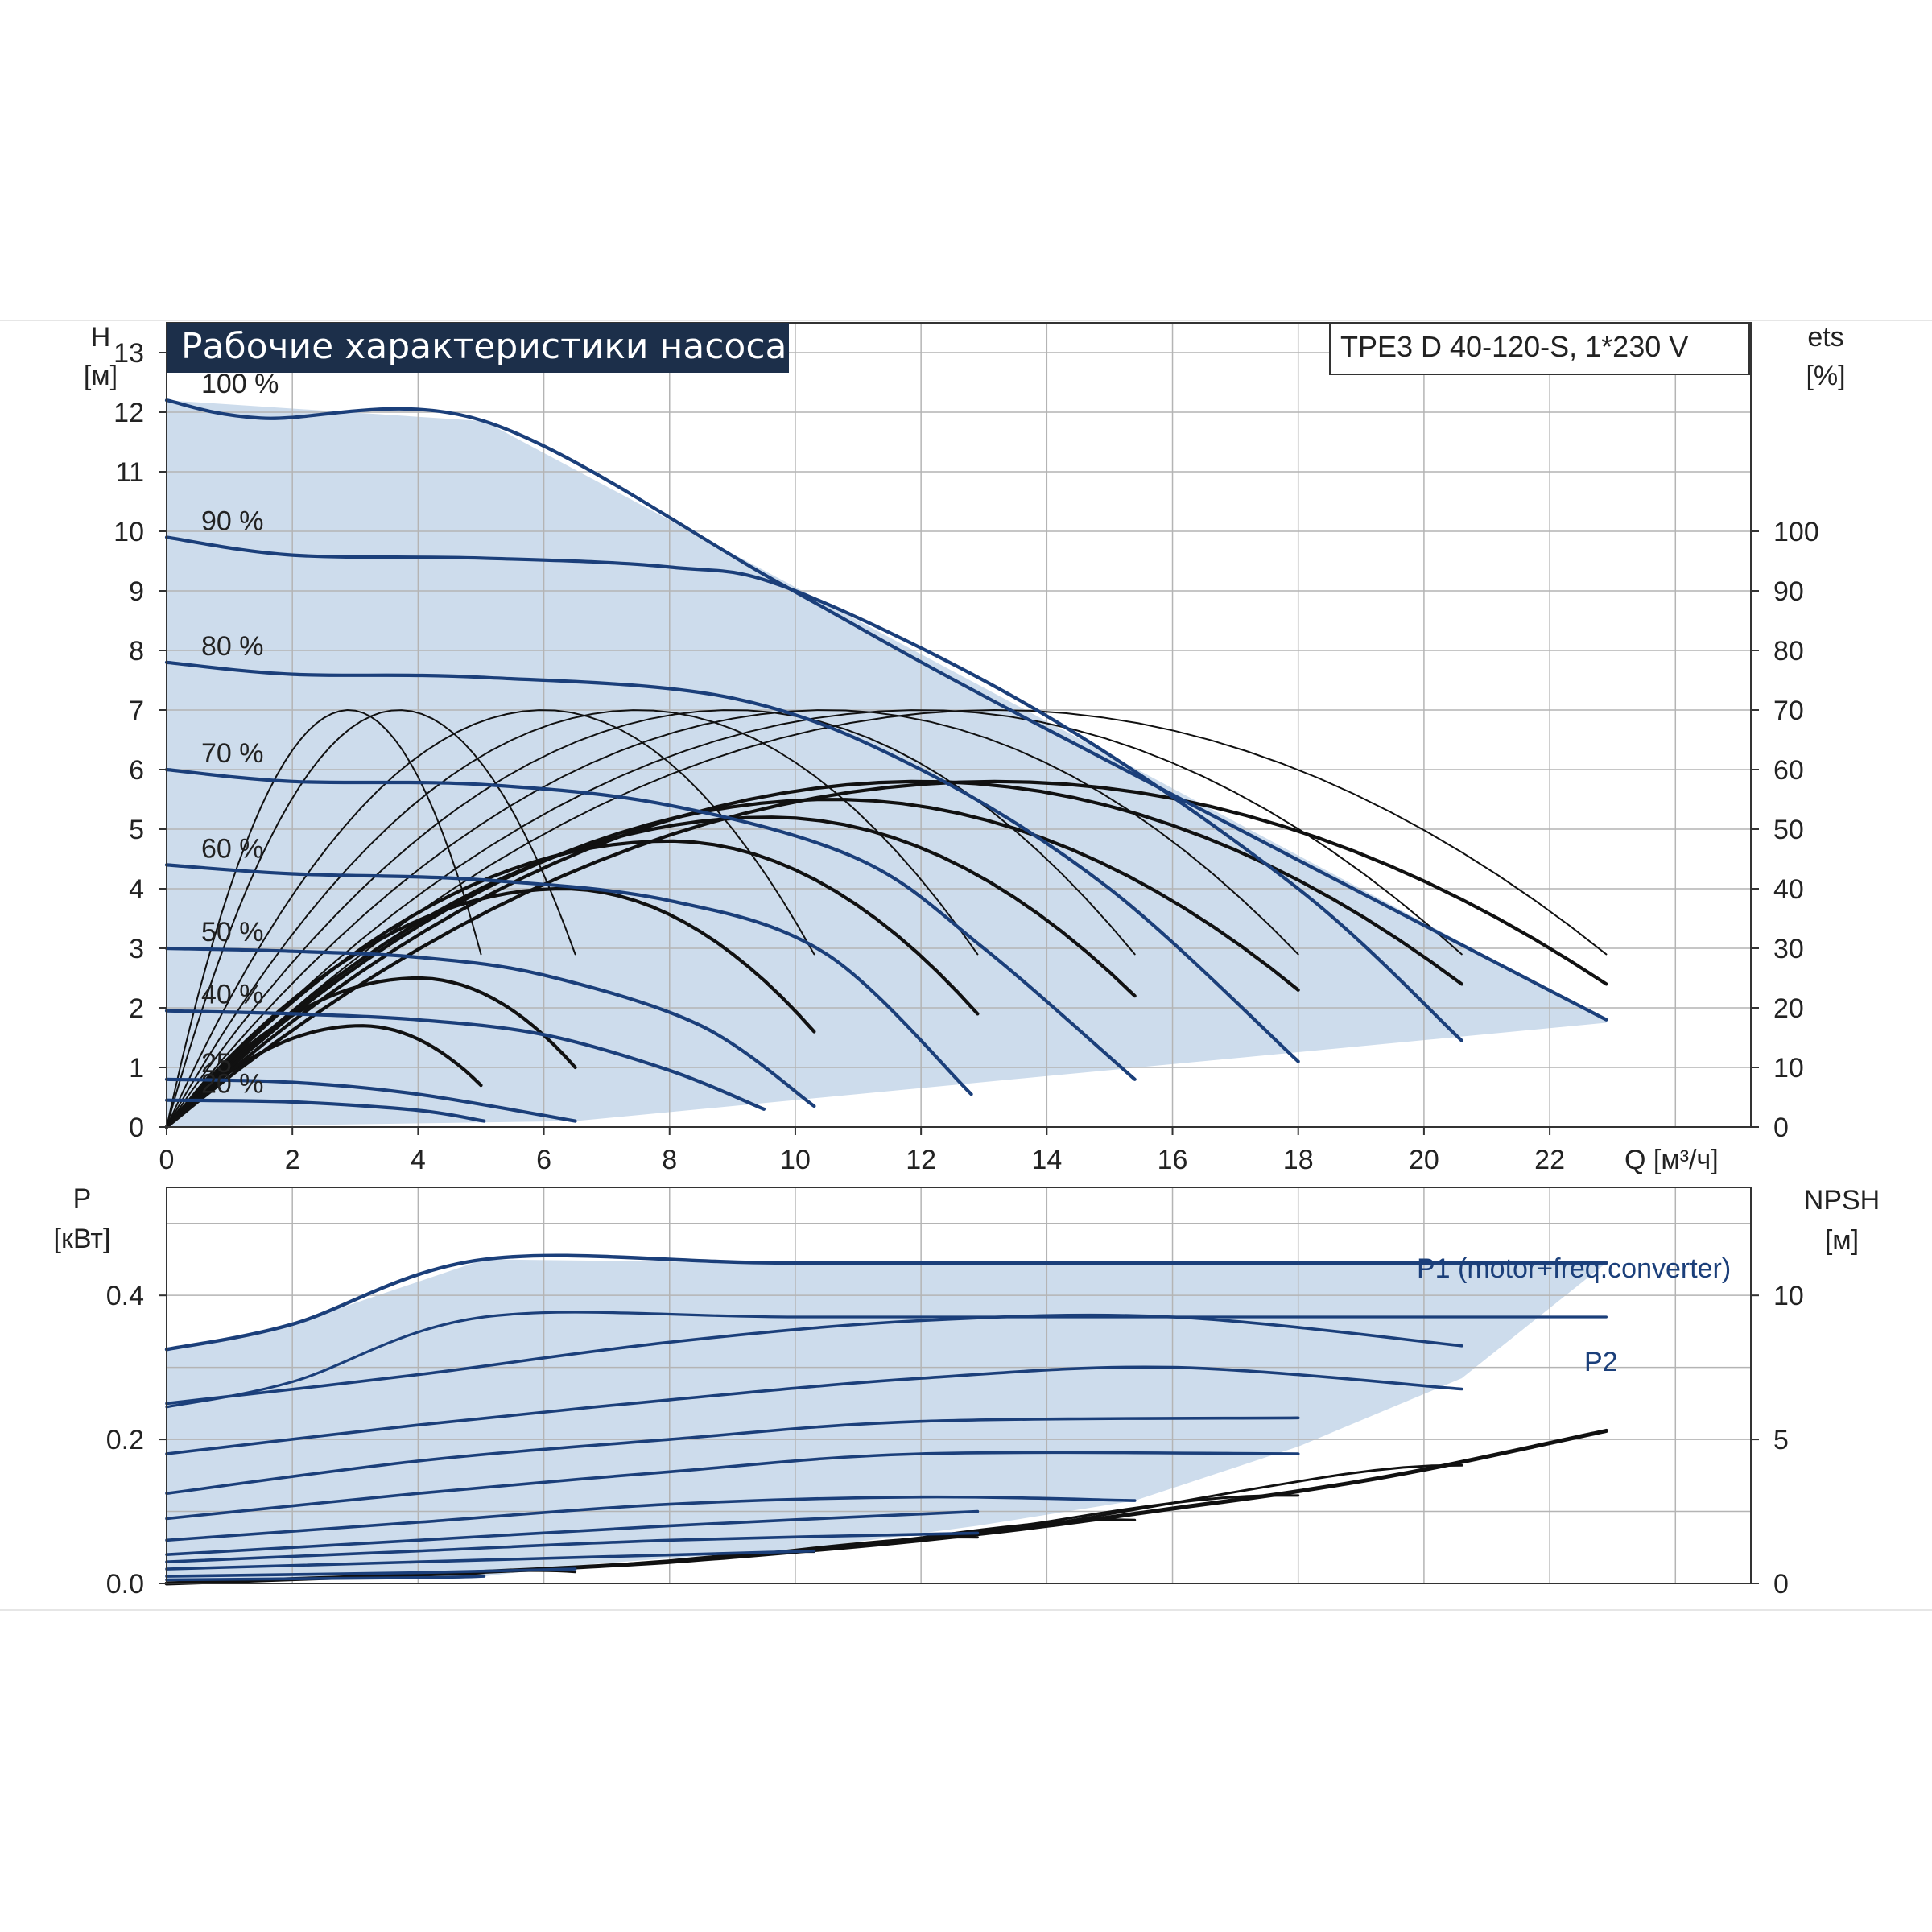  I want to click on speed-curve-label: 50 %, so click(232, 932).